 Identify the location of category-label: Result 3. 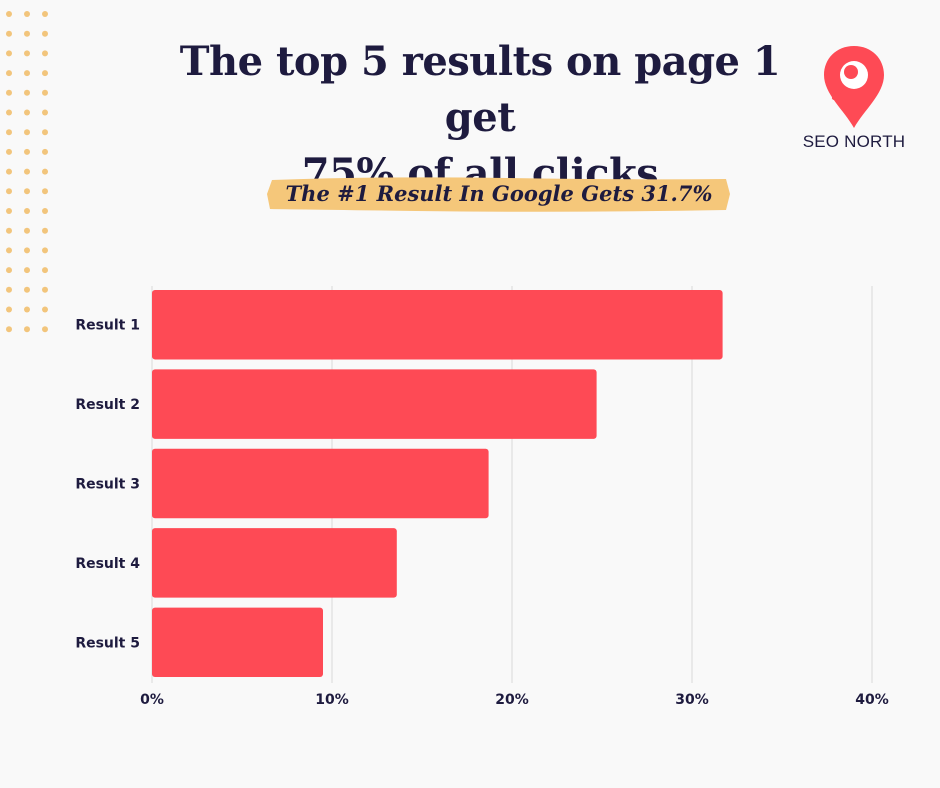
(107, 485).